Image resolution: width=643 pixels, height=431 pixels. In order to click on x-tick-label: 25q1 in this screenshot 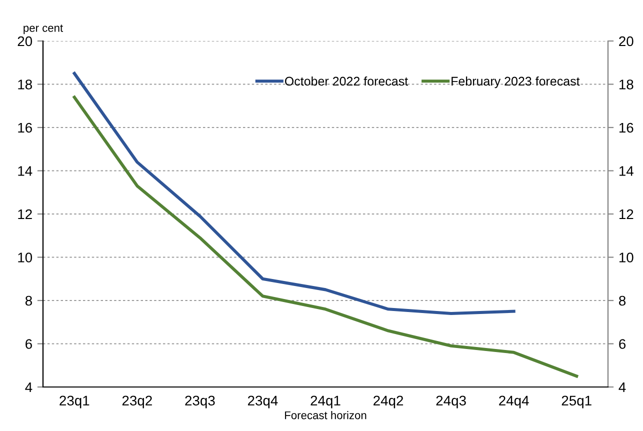, I will do `click(577, 402)`.